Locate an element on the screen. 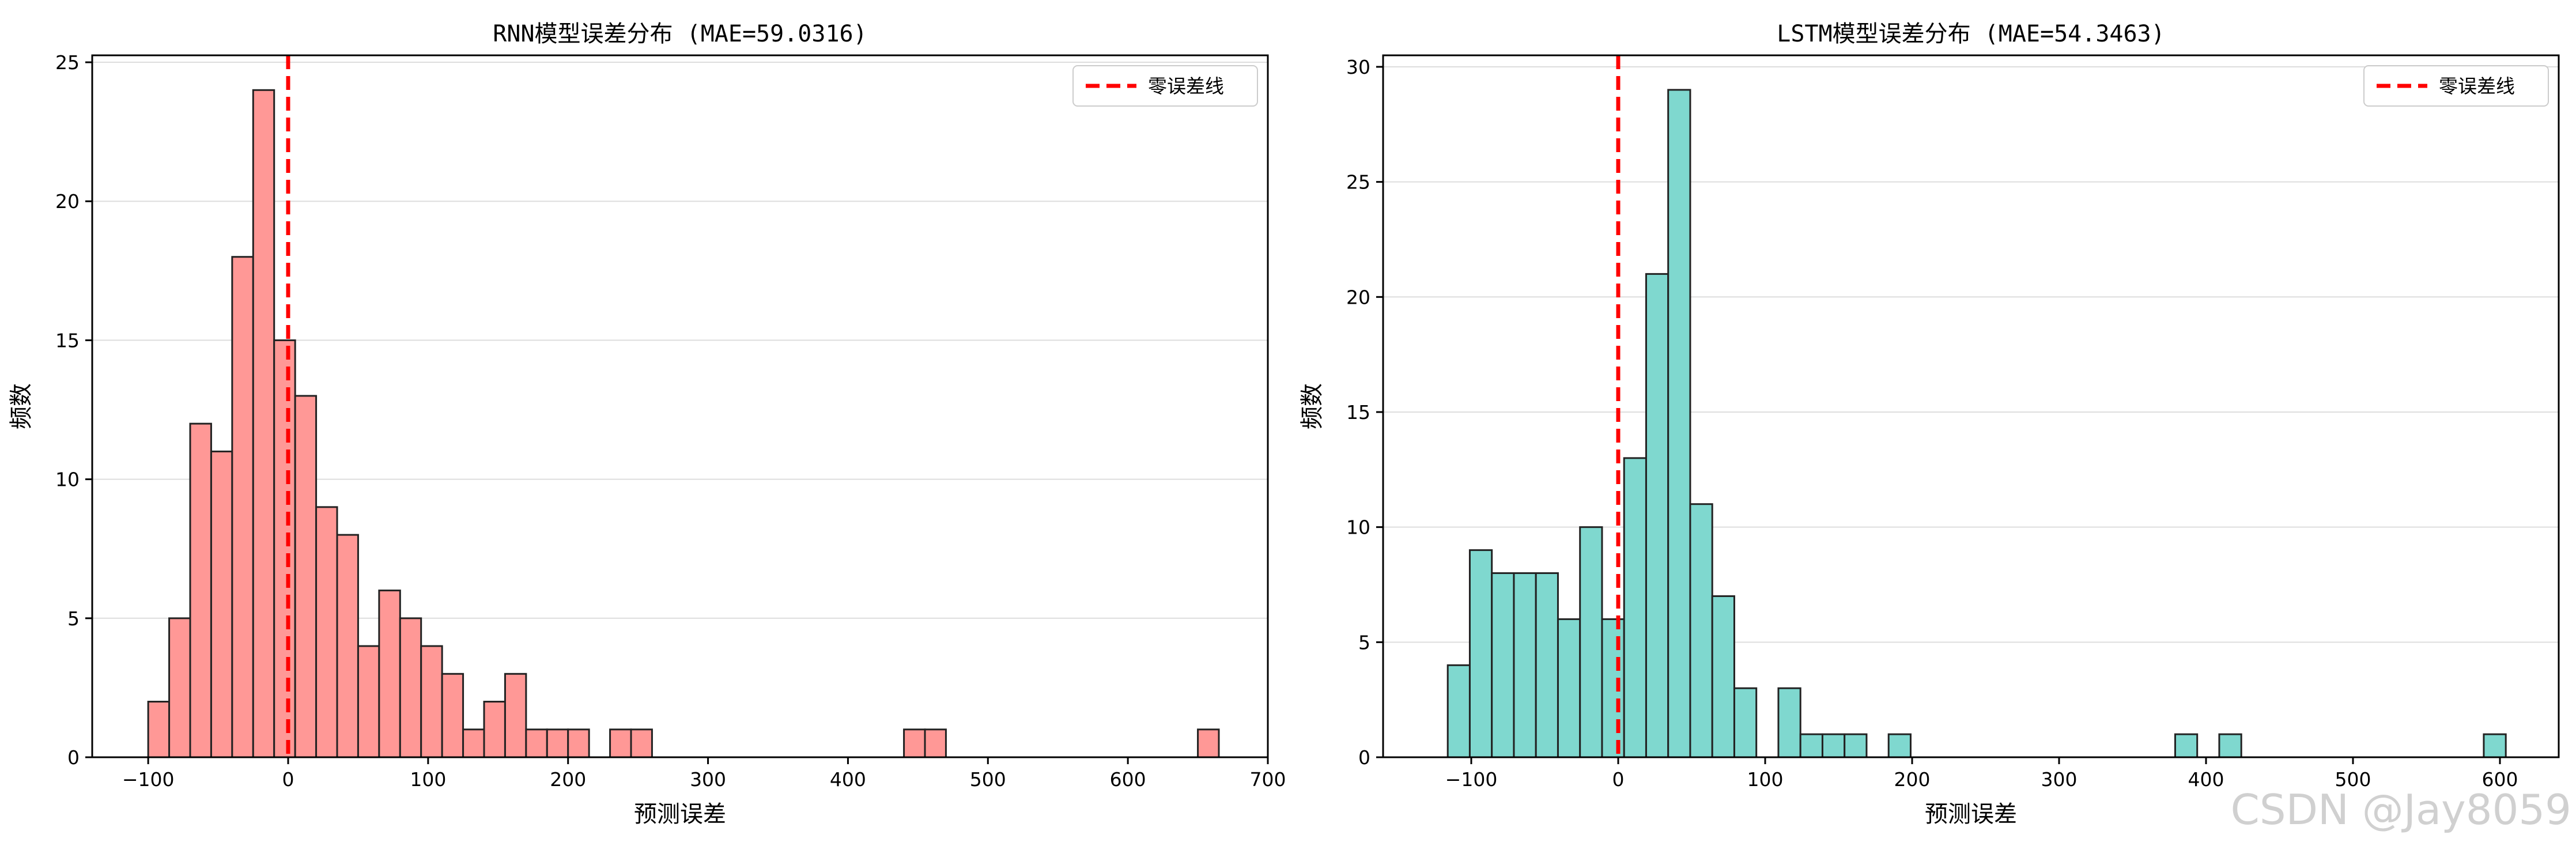 The width and height of the screenshot is (2576, 846). chart-0-y-tick-label: 5 is located at coordinates (73, 619).